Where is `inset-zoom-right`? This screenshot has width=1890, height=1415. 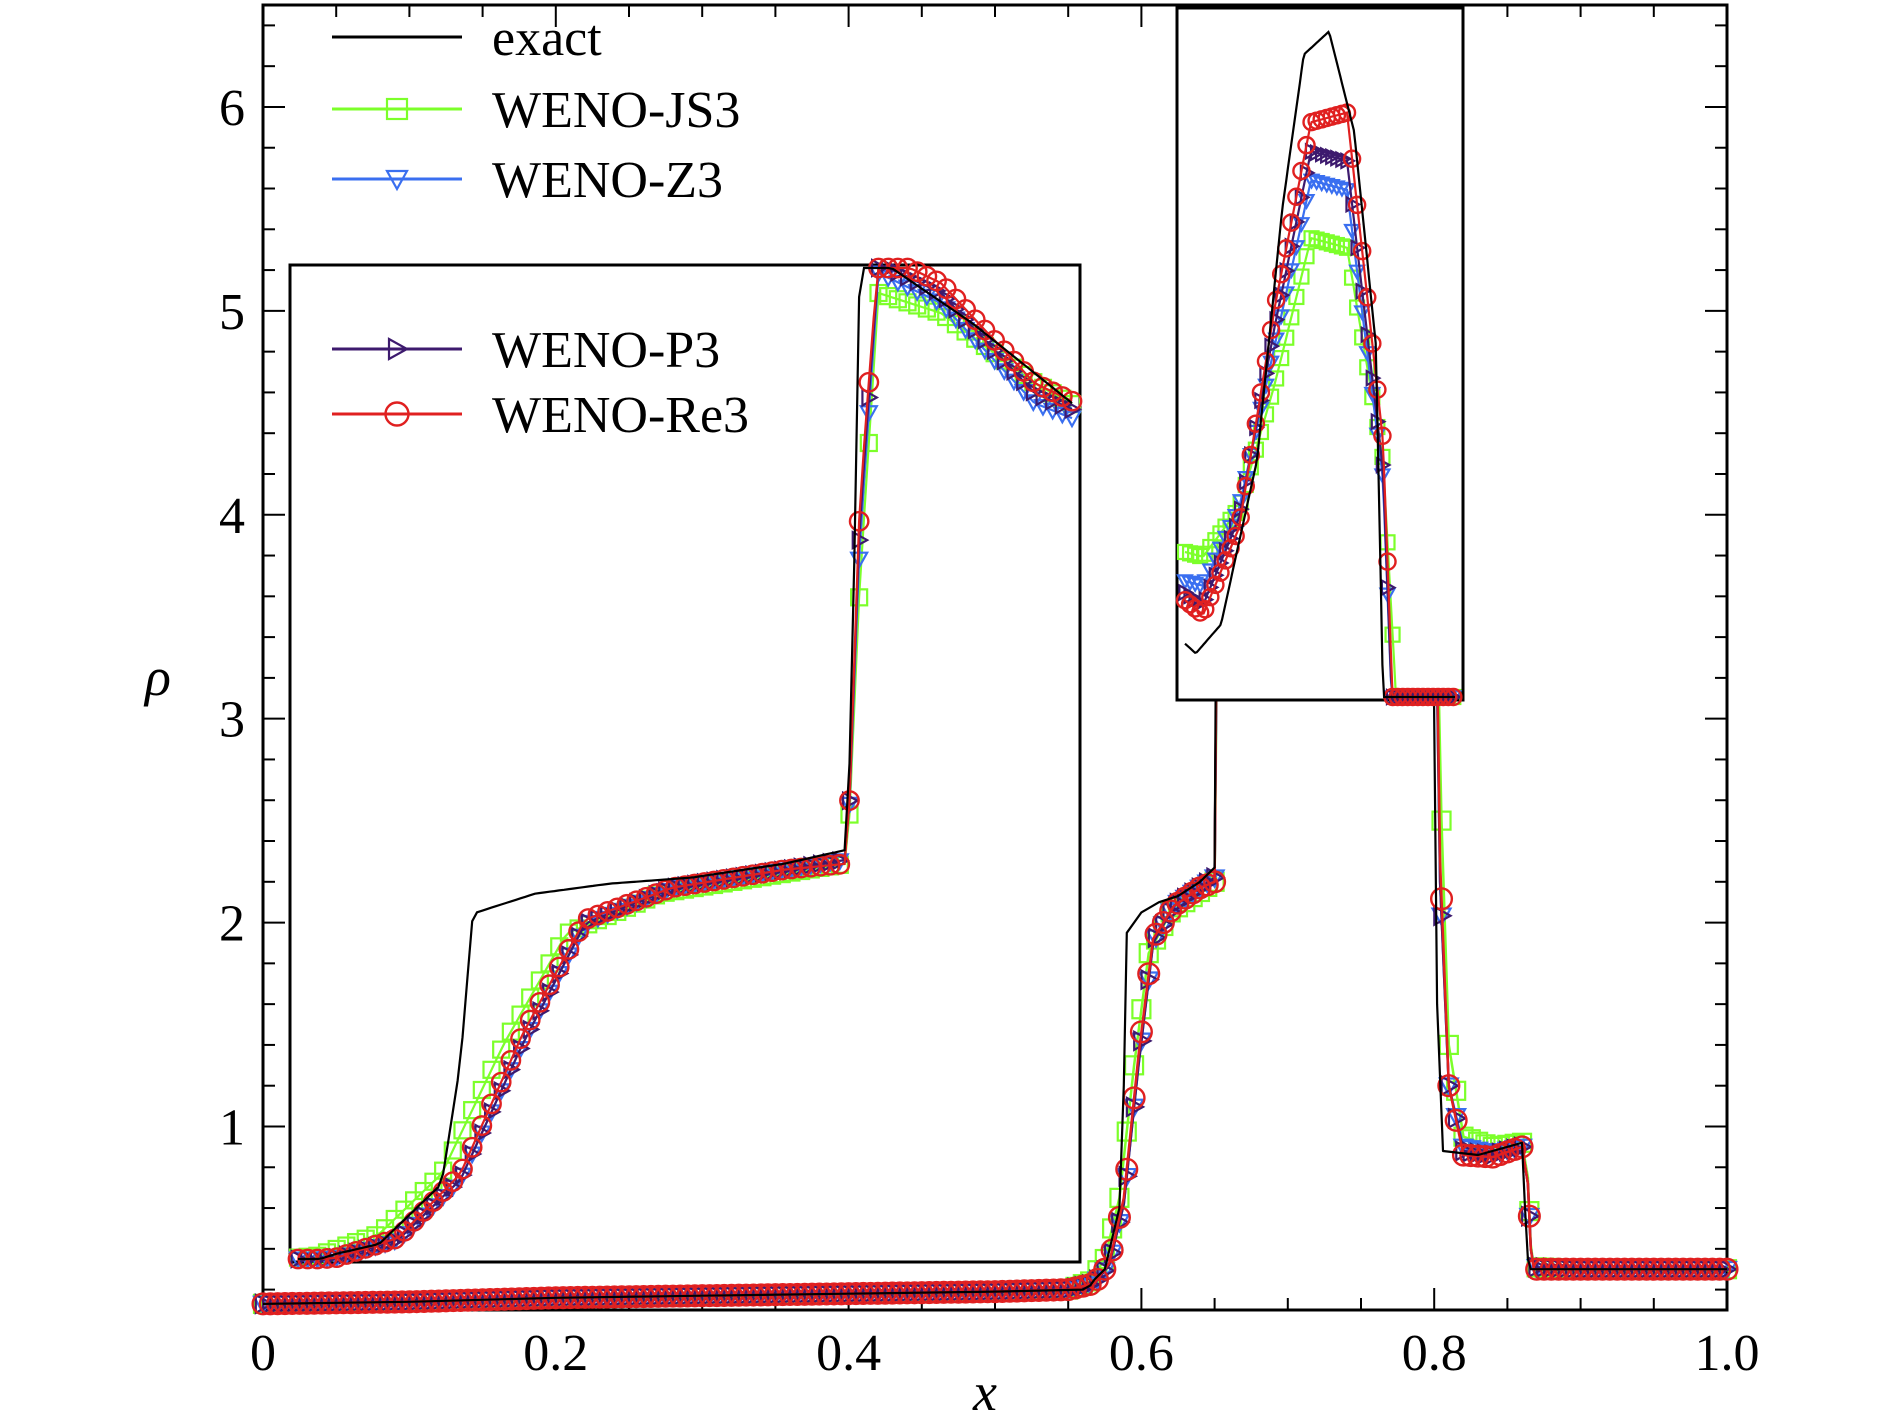
inset-zoom-right is located at coordinates (1320, 356).